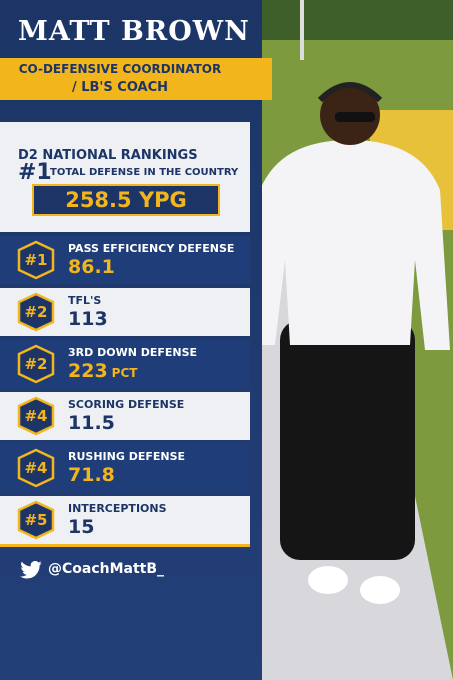 The width and height of the screenshot is (453, 680). I want to click on stat-label: TFL'S, so click(85, 300).